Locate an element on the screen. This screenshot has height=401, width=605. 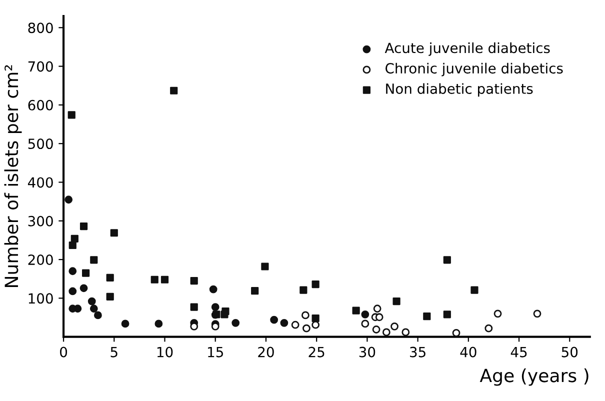
legend-label: Non diabetic patients is located at coordinates (459, 90).